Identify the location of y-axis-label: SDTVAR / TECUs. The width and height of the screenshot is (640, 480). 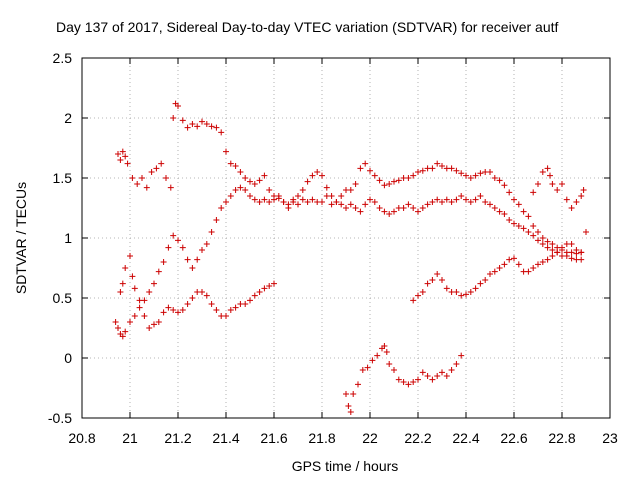
(21, 238).